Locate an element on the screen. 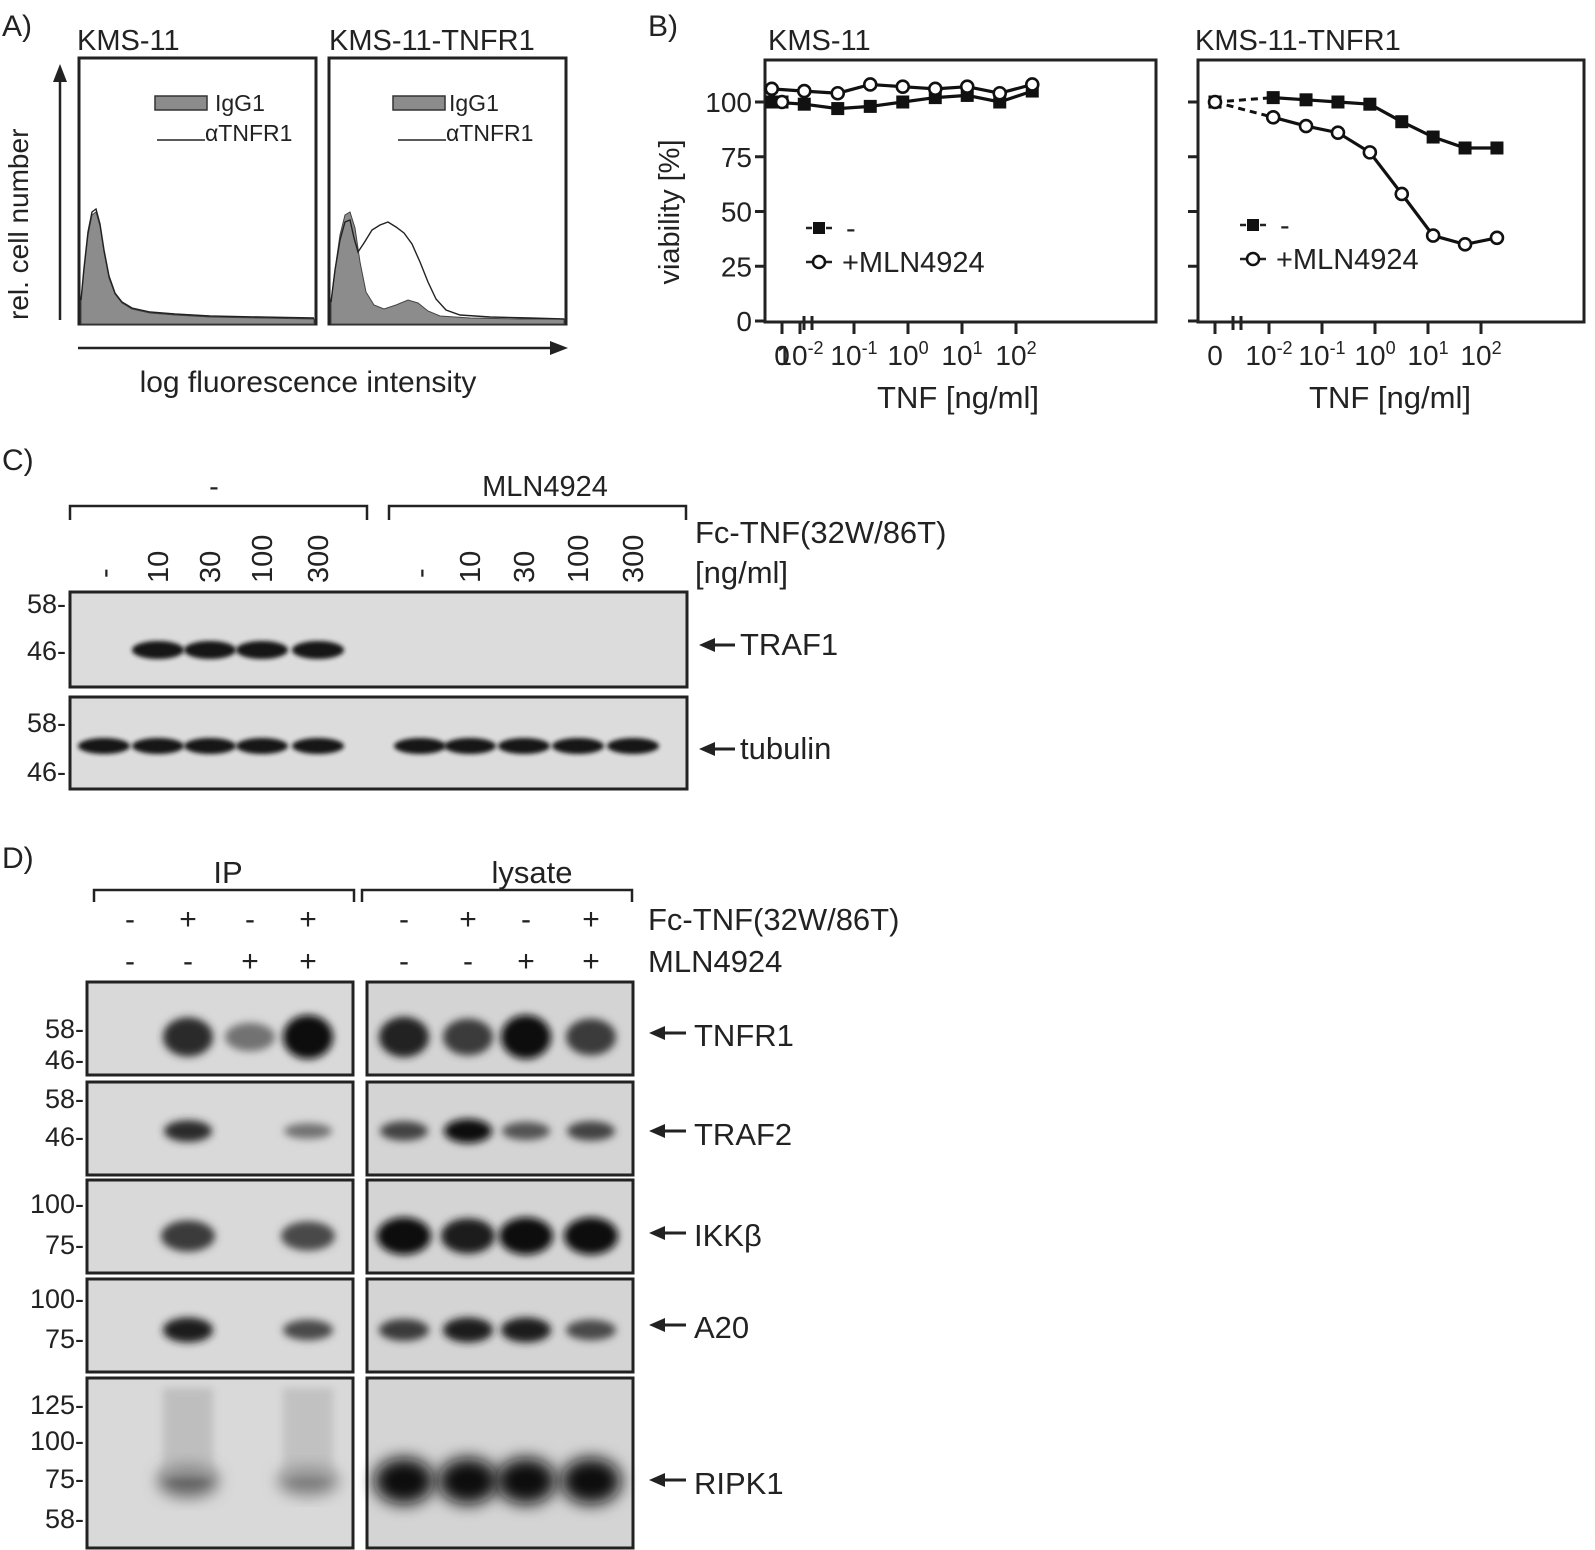 This screenshot has height=1550, width=1595. blot-label: TNFR1 is located at coordinates (744, 1035).